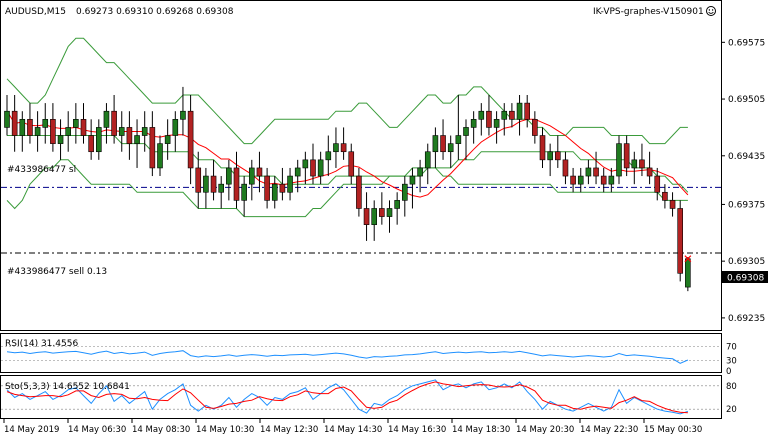 This screenshot has height=440, width=768. I want to click on rsi-tick-label: 70, so click(731, 348).